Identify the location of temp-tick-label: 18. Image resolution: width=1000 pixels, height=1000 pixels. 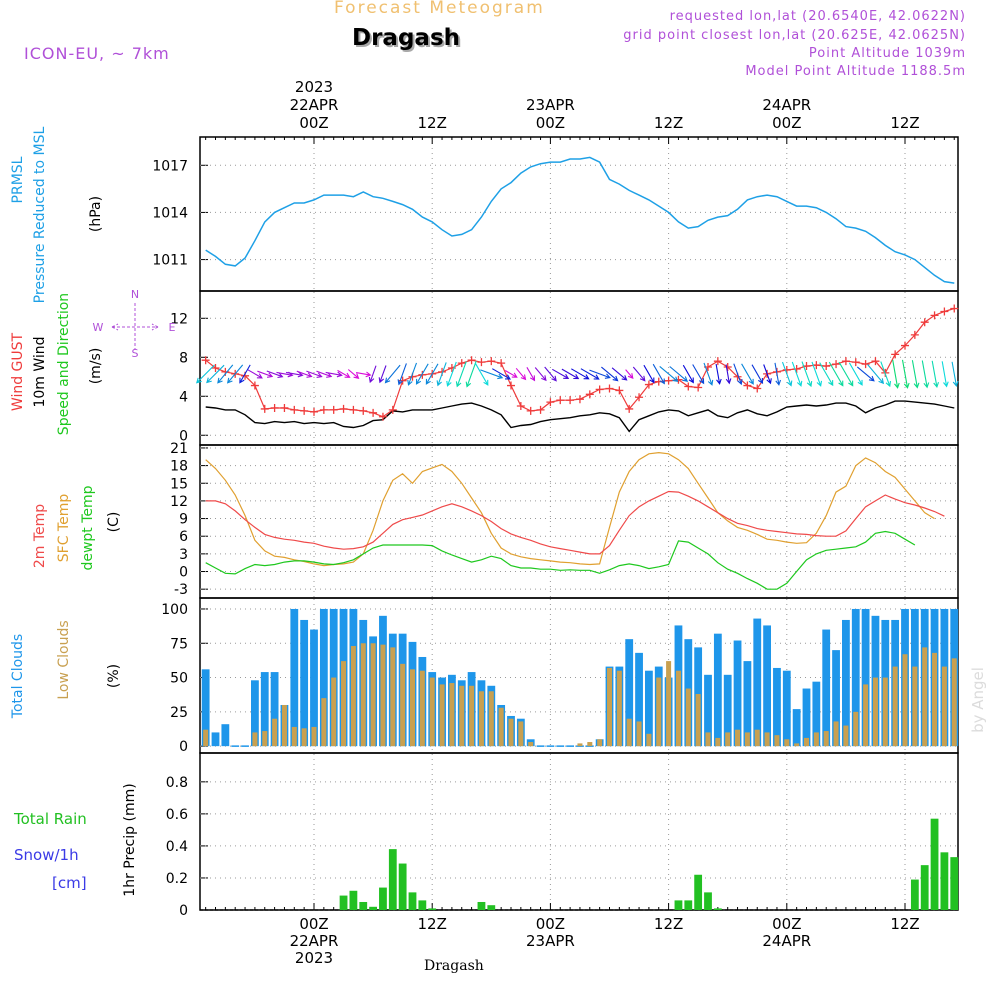
(179, 467).